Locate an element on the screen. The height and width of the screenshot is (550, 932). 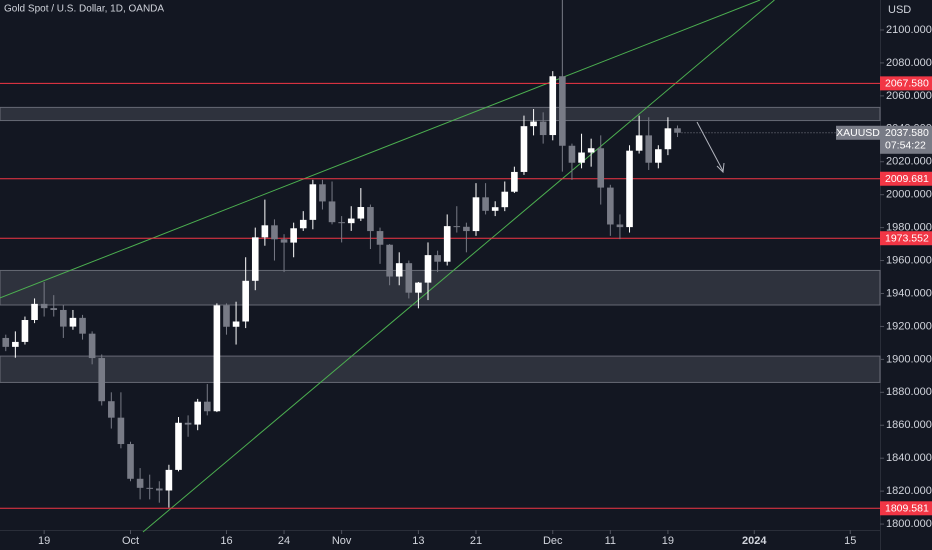
y-tick-label: 2020.000 is located at coordinates (909, 162).